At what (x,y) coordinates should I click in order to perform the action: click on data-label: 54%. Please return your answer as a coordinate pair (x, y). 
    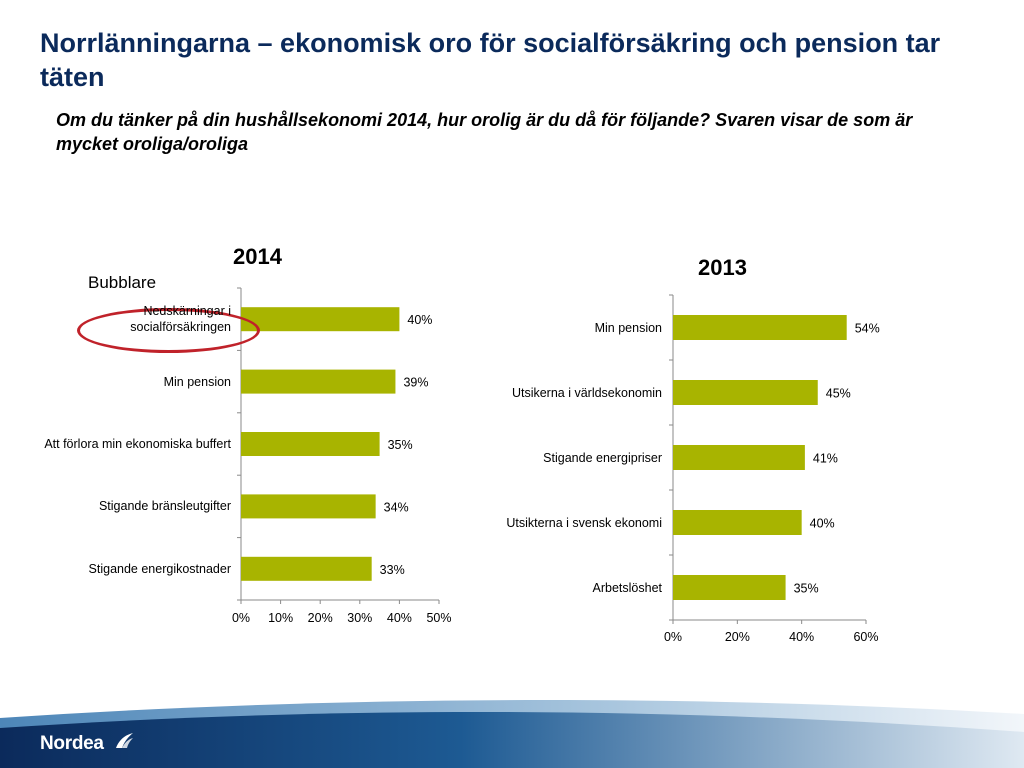
    Looking at the image, I should click on (867, 329).